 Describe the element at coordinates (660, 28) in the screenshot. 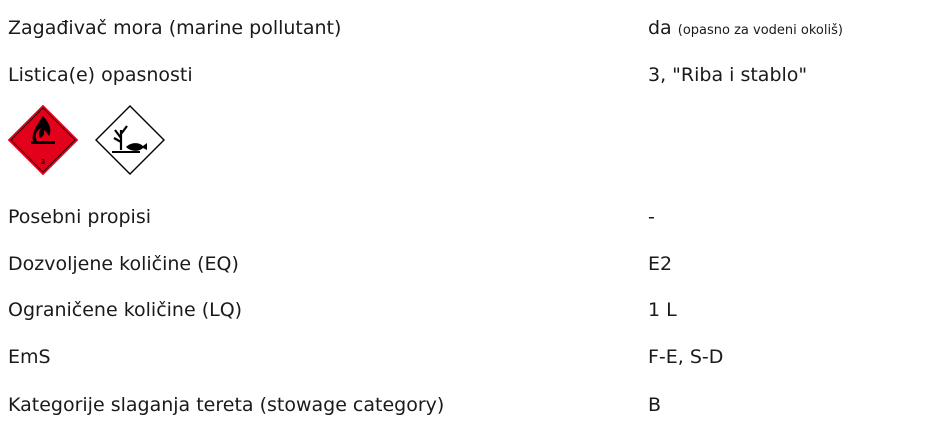

I see `value: da` at that location.